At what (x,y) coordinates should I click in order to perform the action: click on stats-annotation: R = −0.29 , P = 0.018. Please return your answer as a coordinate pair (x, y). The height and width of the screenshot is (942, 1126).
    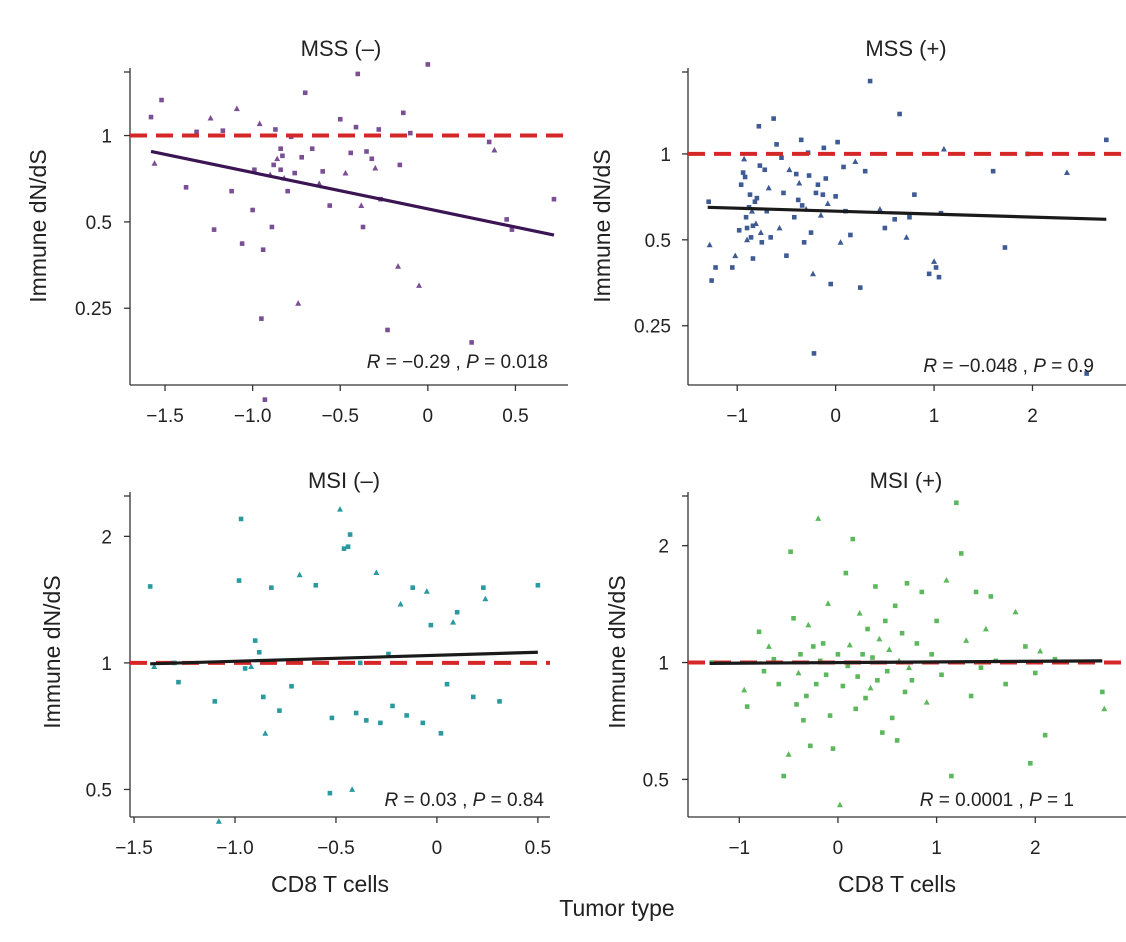
    Looking at the image, I should click on (457, 362).